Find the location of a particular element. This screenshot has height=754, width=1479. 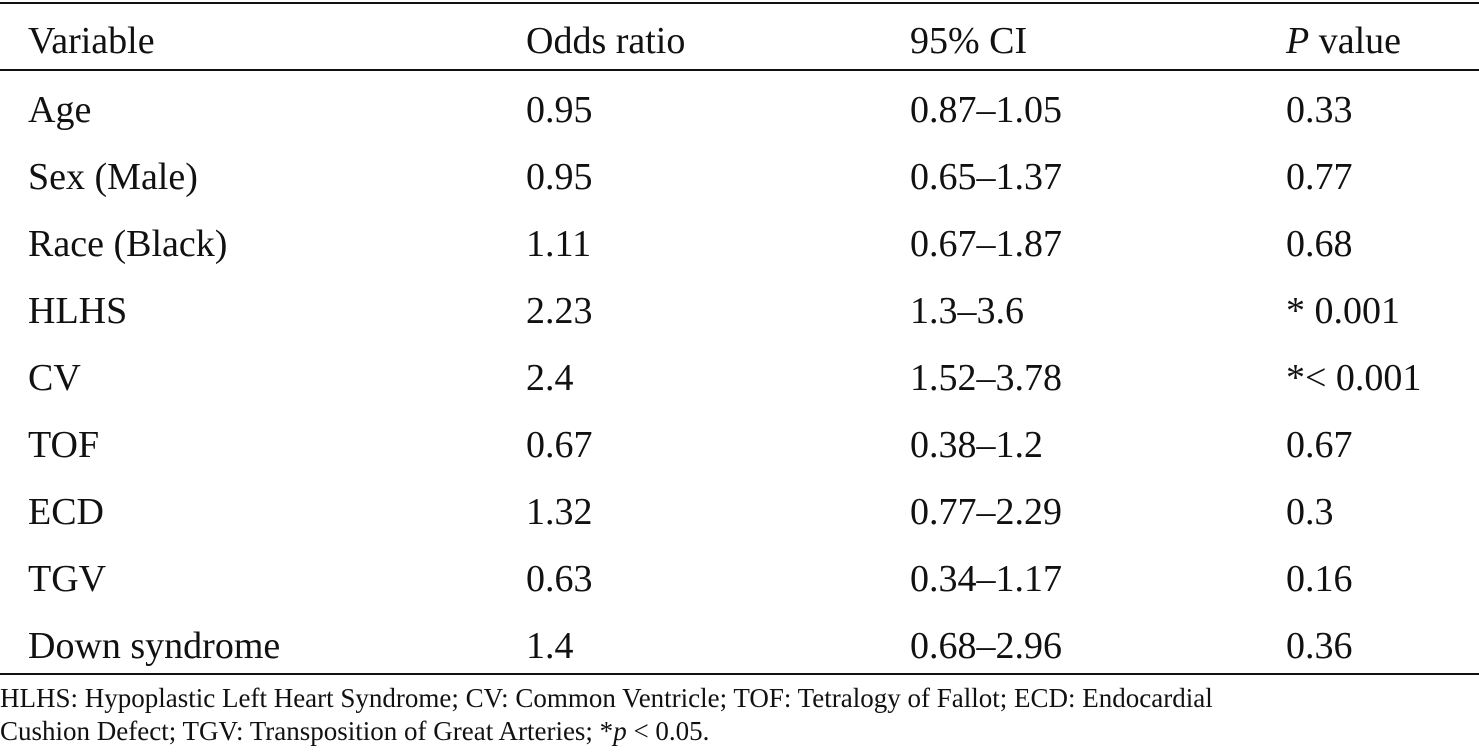

cell-ci: 1.3–3.6 is located at coordinates (967, 311).